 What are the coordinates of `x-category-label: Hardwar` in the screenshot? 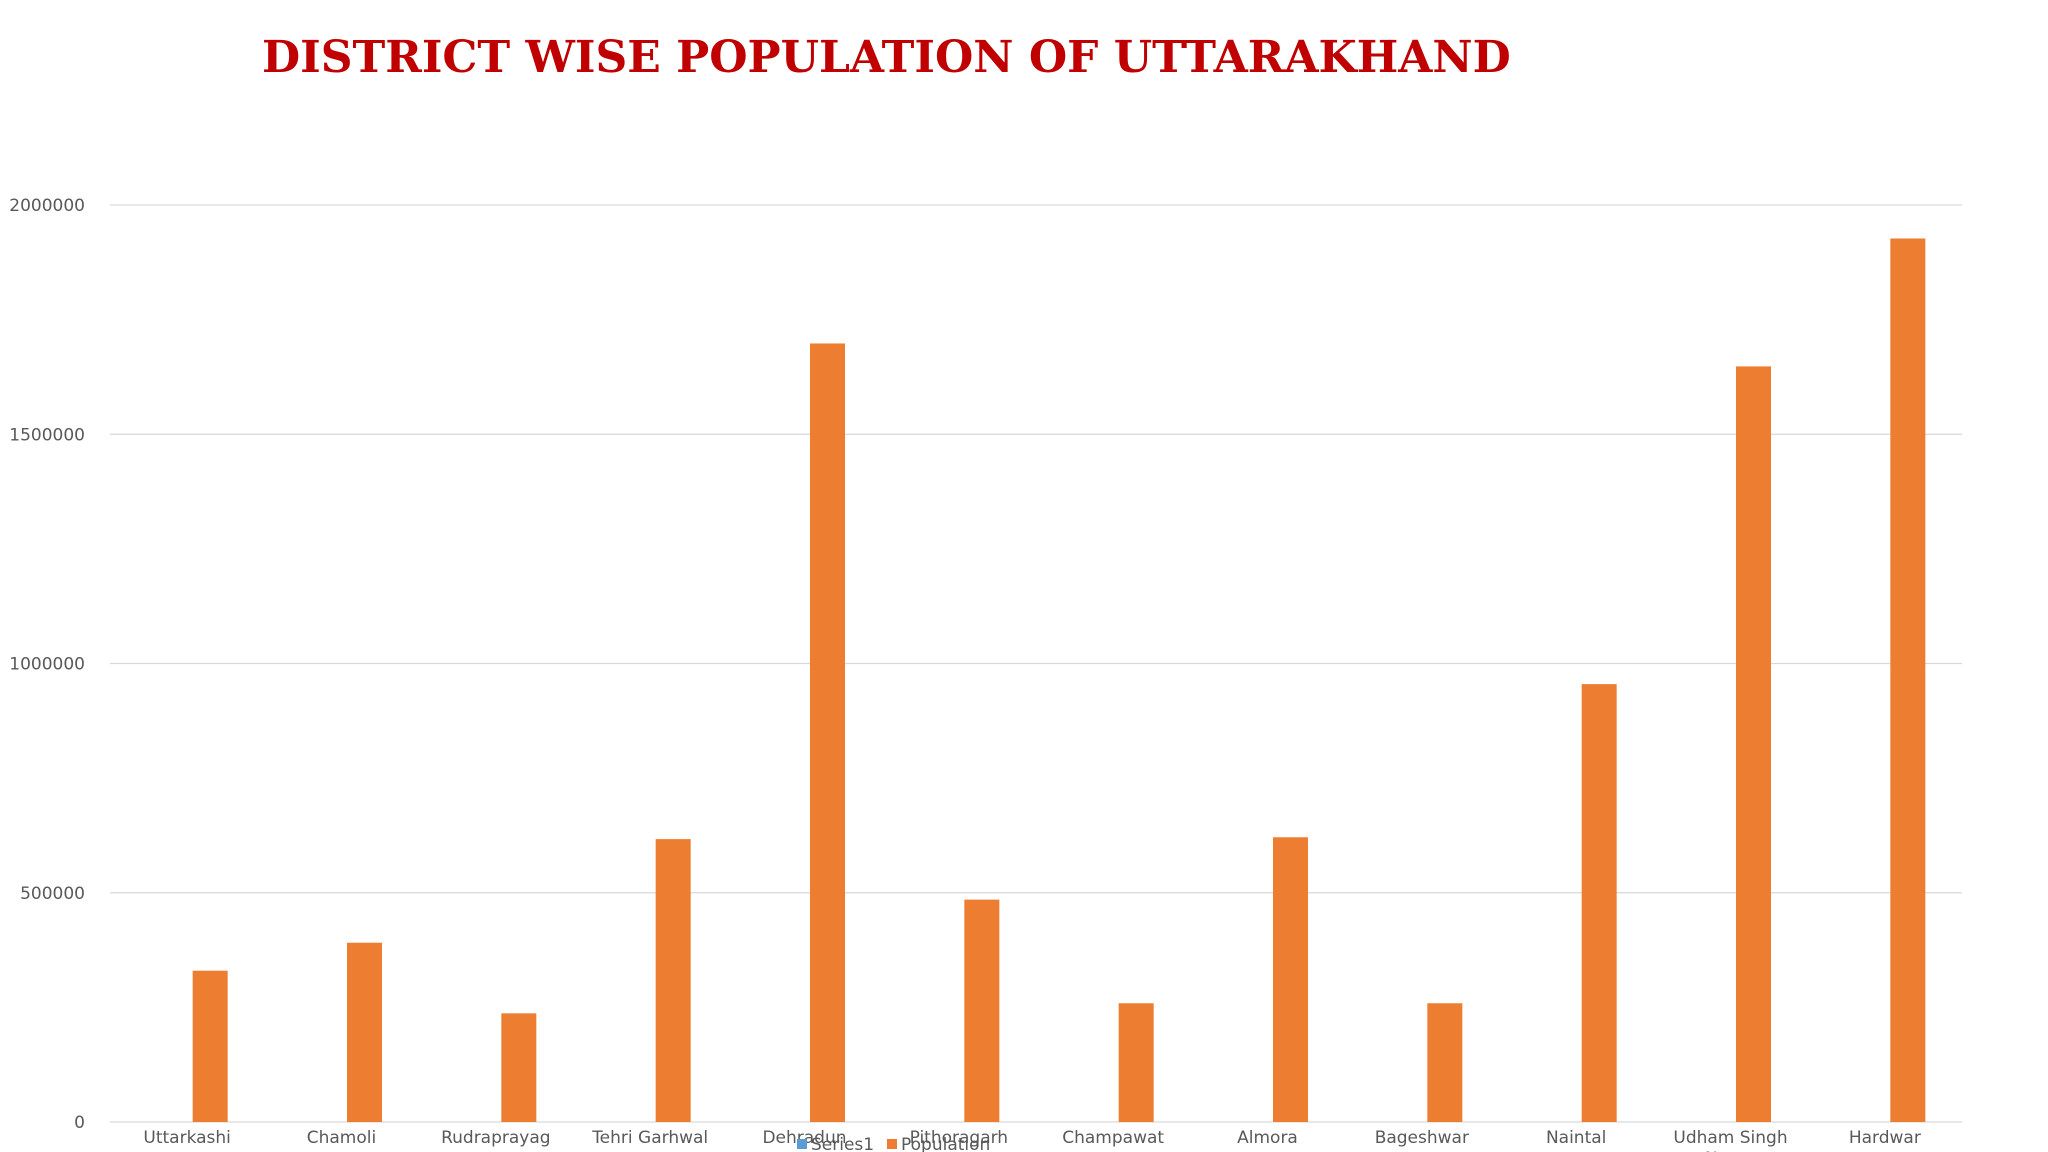 It's located at (1885, 1138).